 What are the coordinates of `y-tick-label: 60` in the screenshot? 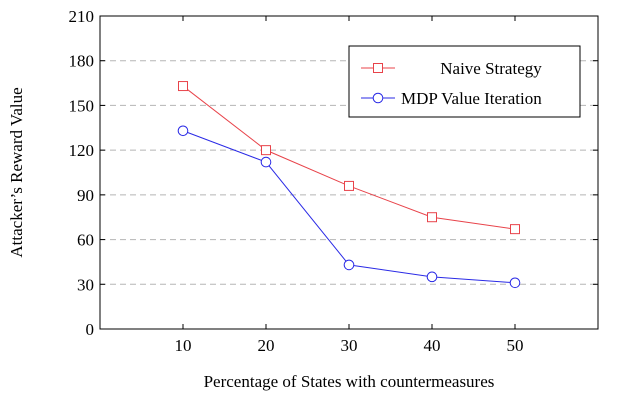 It's located at (85, 240).